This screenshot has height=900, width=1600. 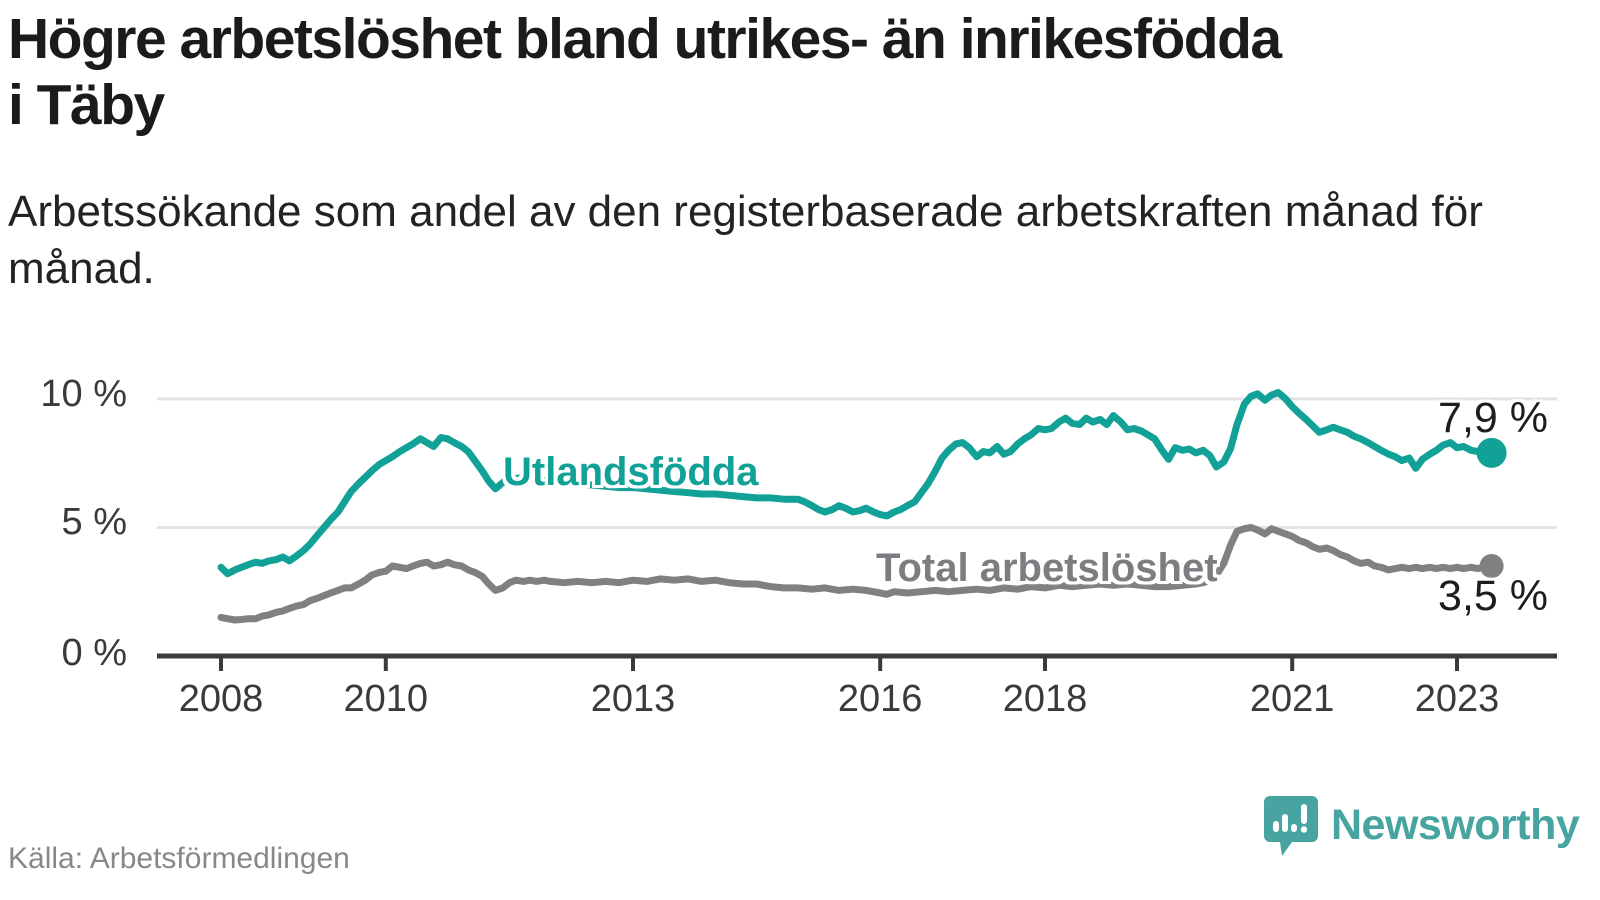 What do you see at coordinates (1291, 826) in the screenshot?
I see `newsworthy-logo-icon` at bounding box center [1291, 826].